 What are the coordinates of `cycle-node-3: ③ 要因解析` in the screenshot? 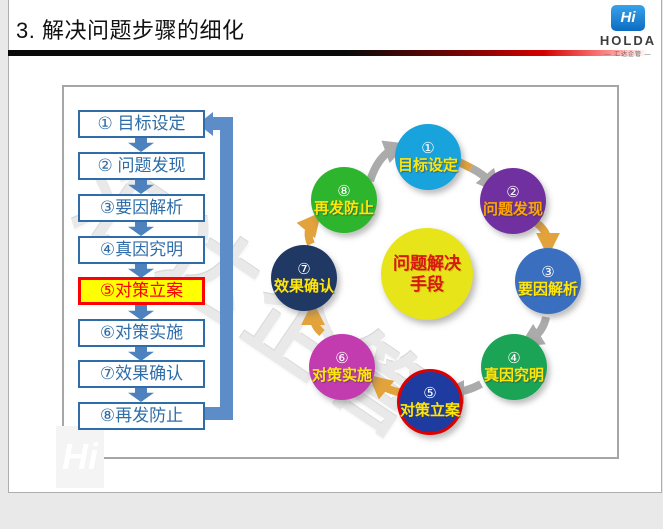 It's located at (548, 281).